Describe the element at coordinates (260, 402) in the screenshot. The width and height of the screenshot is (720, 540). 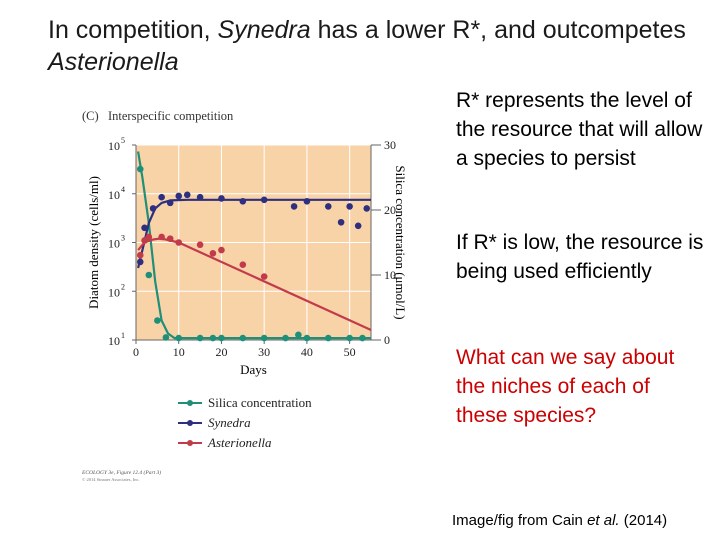
I see `legend-label: Silica concentration` at that location.